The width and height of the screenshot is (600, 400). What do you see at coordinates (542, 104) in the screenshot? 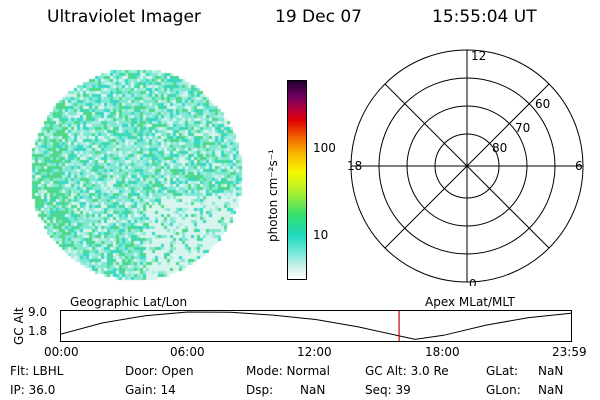
I see `lat-label-60: 60` at bounding box center [542, 104].